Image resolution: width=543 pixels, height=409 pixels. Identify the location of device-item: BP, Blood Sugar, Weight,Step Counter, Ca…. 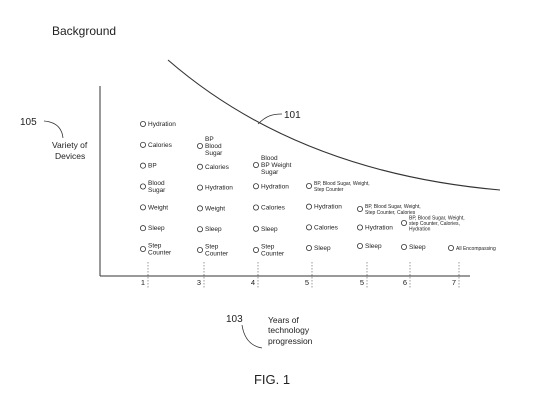
(388, 210).